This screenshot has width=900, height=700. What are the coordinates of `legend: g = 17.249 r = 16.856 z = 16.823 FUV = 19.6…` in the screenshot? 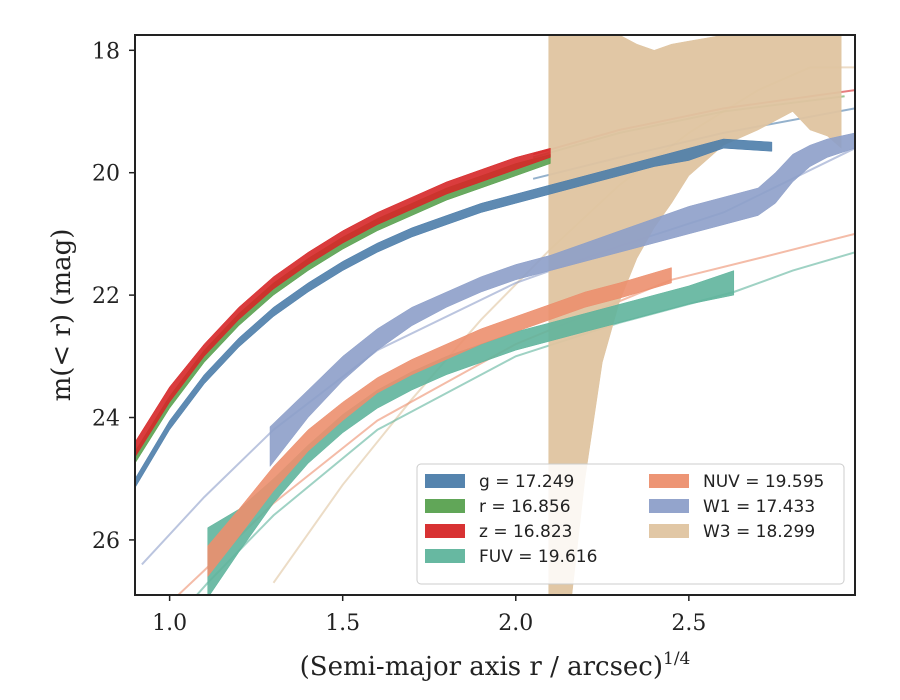 It's located at (630, 524).